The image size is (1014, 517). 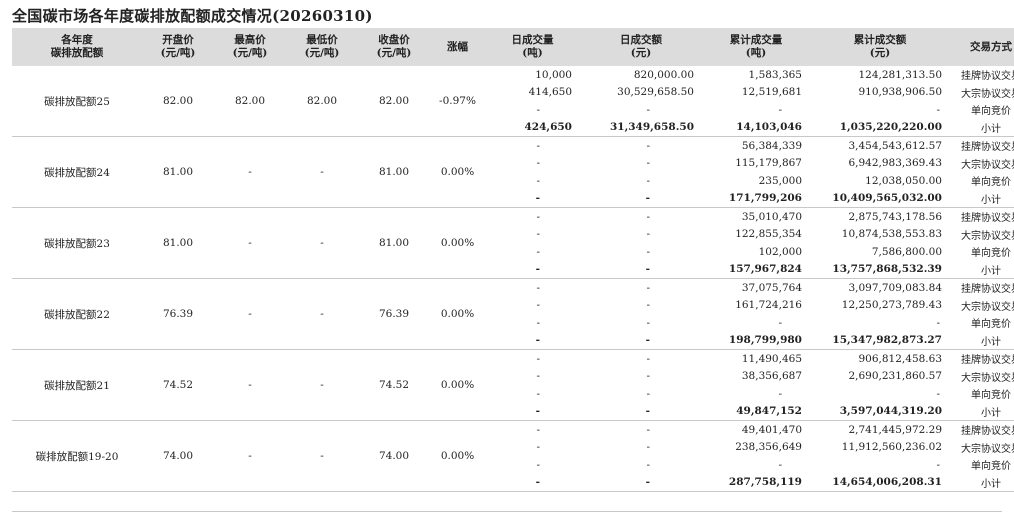 What do you see at coordinates (532, 127) in the screenshot?
I see `daily-volume-cell: 424,650` at bounding box center [532, 127].